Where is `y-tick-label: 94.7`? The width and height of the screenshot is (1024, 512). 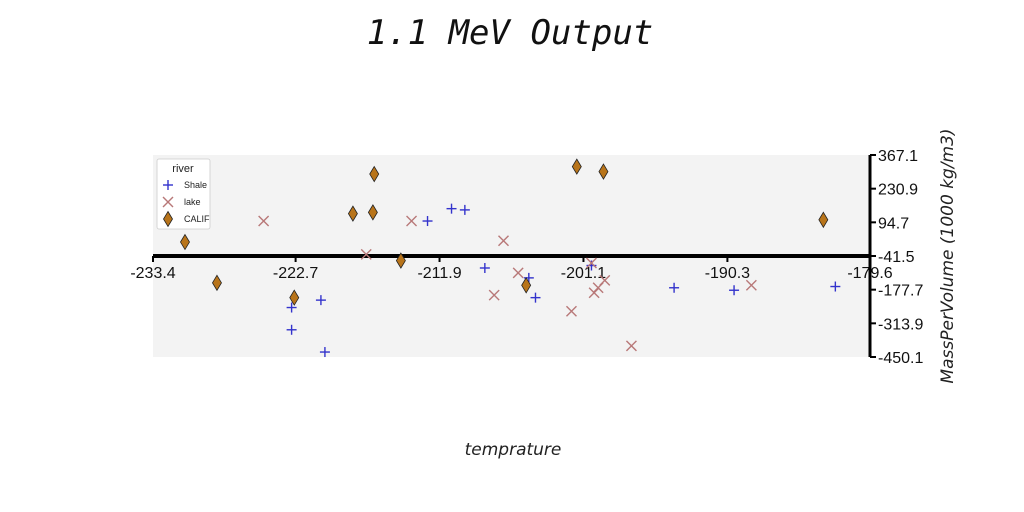 y-tick-label: 94.7 is located at coordinates (893, 223).